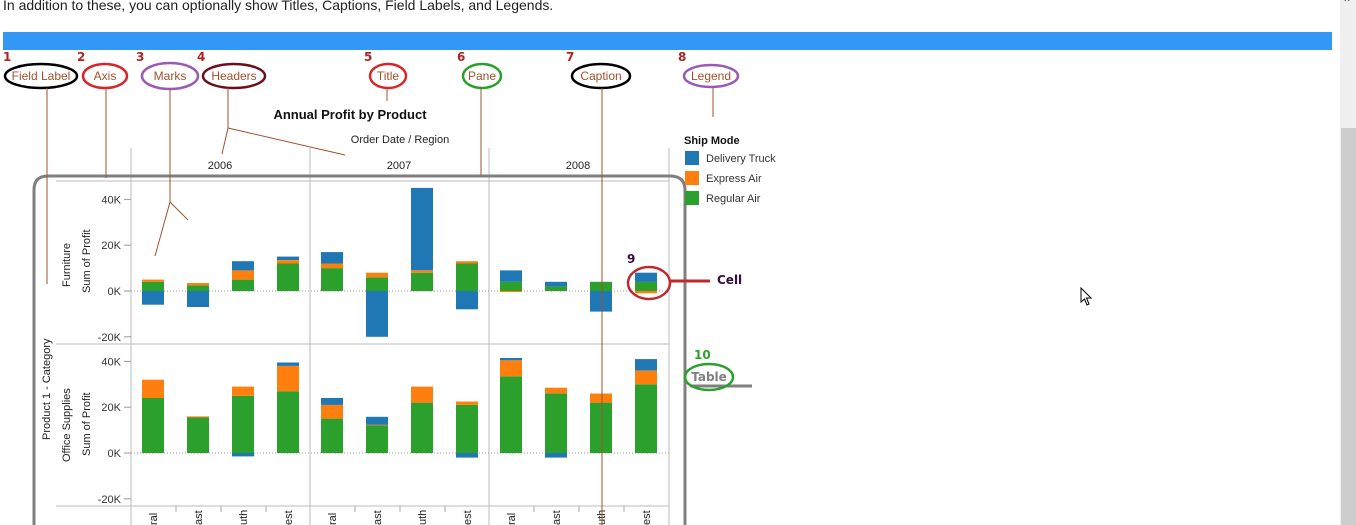  What do you see at coordinates (140, 57) in the screenshot?
I see `callout-number: 3` at bounding box center [140, 57].